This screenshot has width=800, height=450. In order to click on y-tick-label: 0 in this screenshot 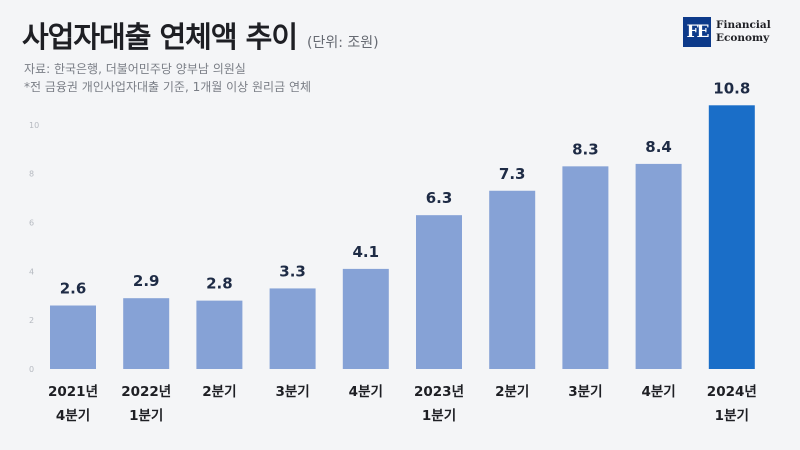, I will do `click(31, 369)`.